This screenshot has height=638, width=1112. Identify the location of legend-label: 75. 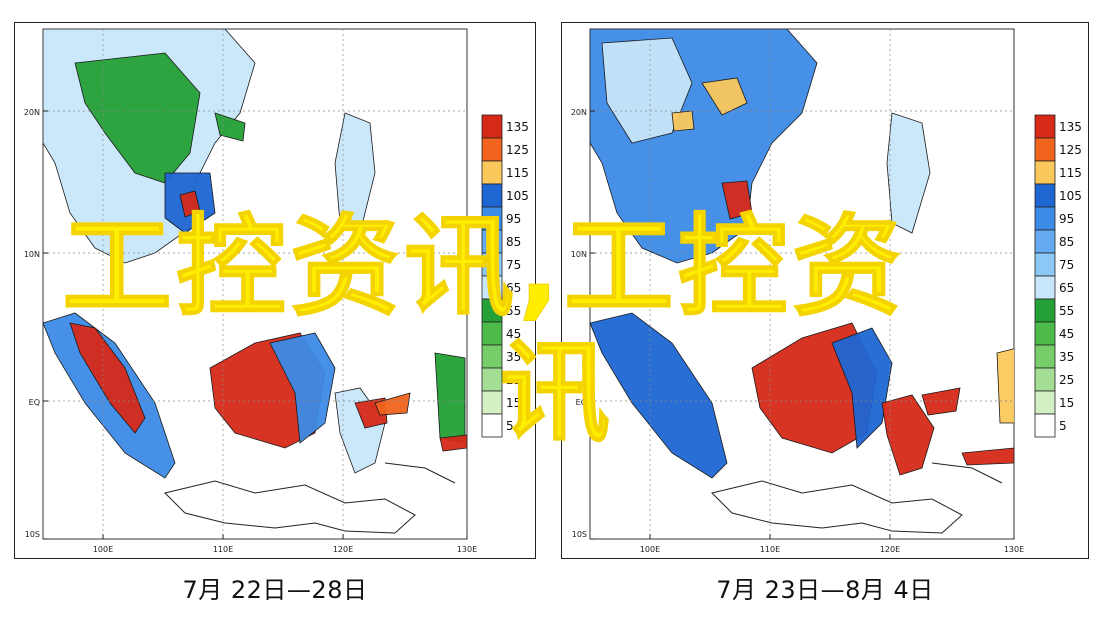
(513, 265).